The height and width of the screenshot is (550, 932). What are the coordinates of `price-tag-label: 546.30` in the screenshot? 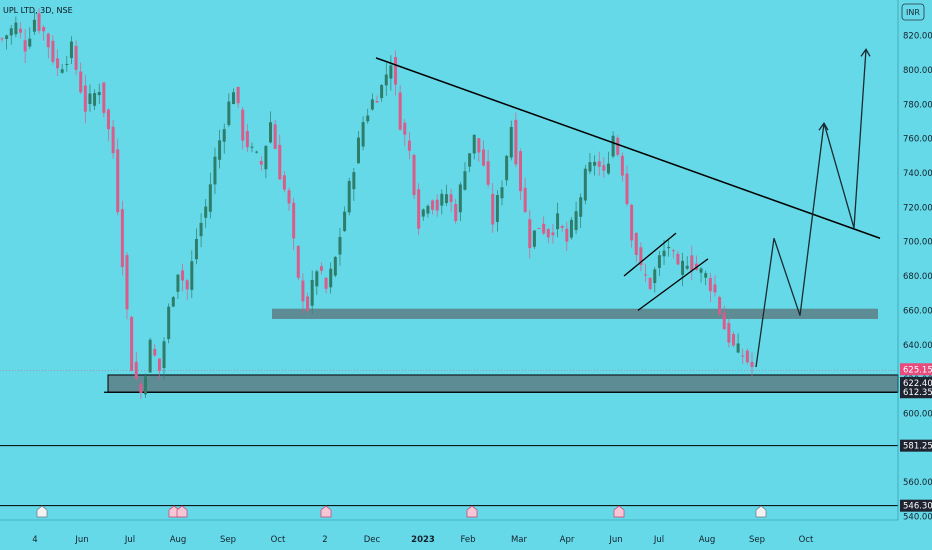 It's located at (917, 507).